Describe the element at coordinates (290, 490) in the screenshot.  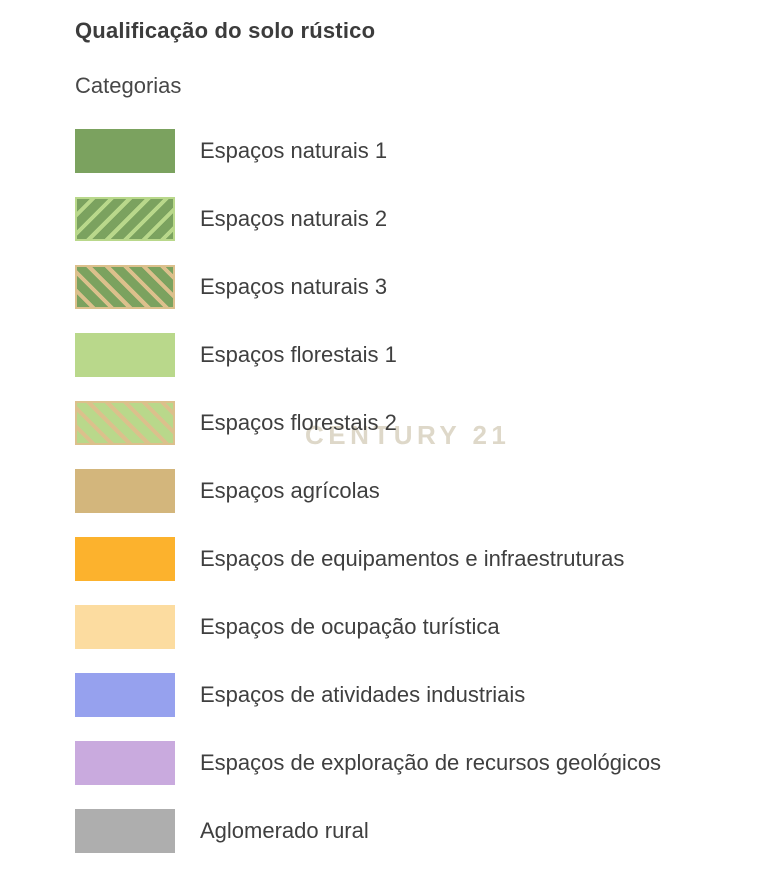
I see `legend-label: Espaços agrícolas` at that location.